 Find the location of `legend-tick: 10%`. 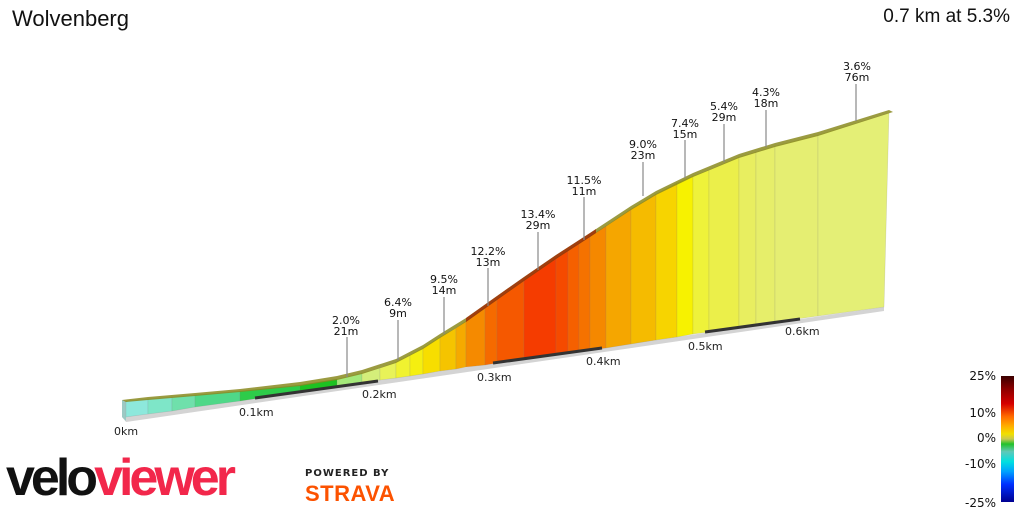

legend-tick: 10% is located at coordinates (982, 413).